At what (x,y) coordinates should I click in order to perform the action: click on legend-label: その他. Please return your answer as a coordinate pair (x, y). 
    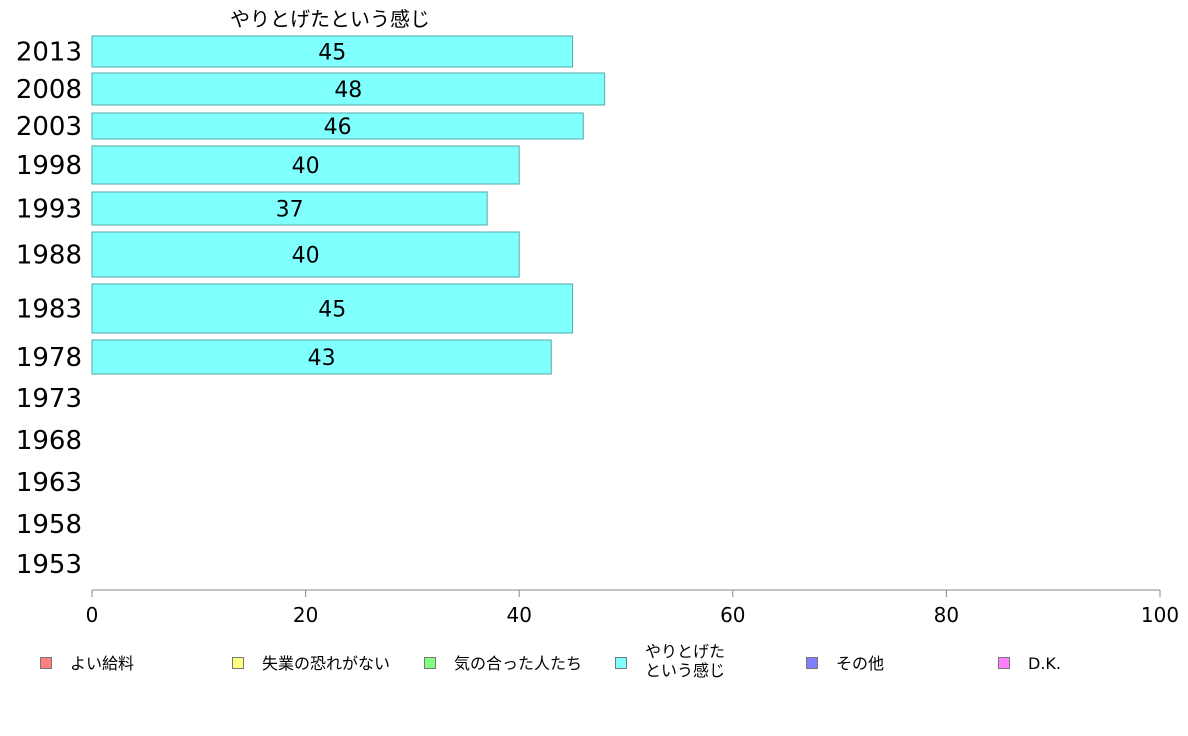
    Looking at the image, I should click on (860, 663).